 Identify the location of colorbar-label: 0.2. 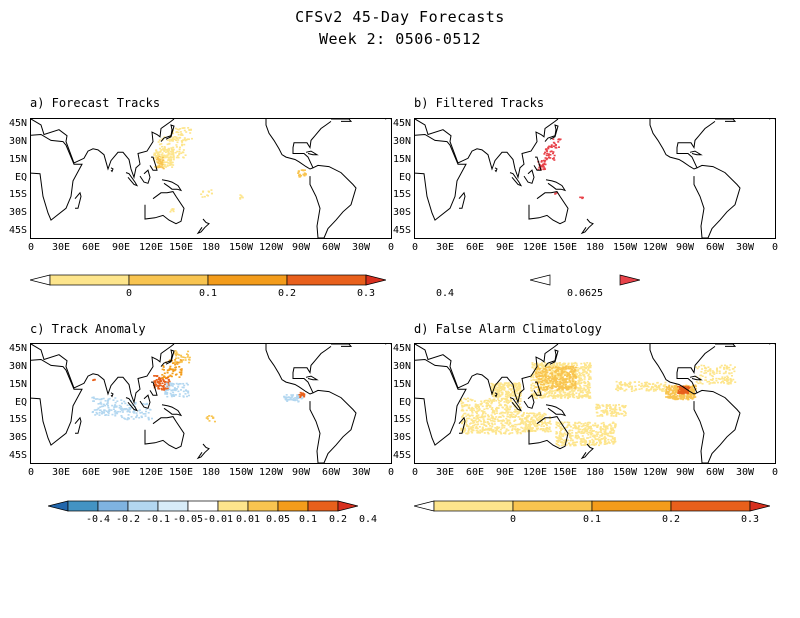
(338, 519).